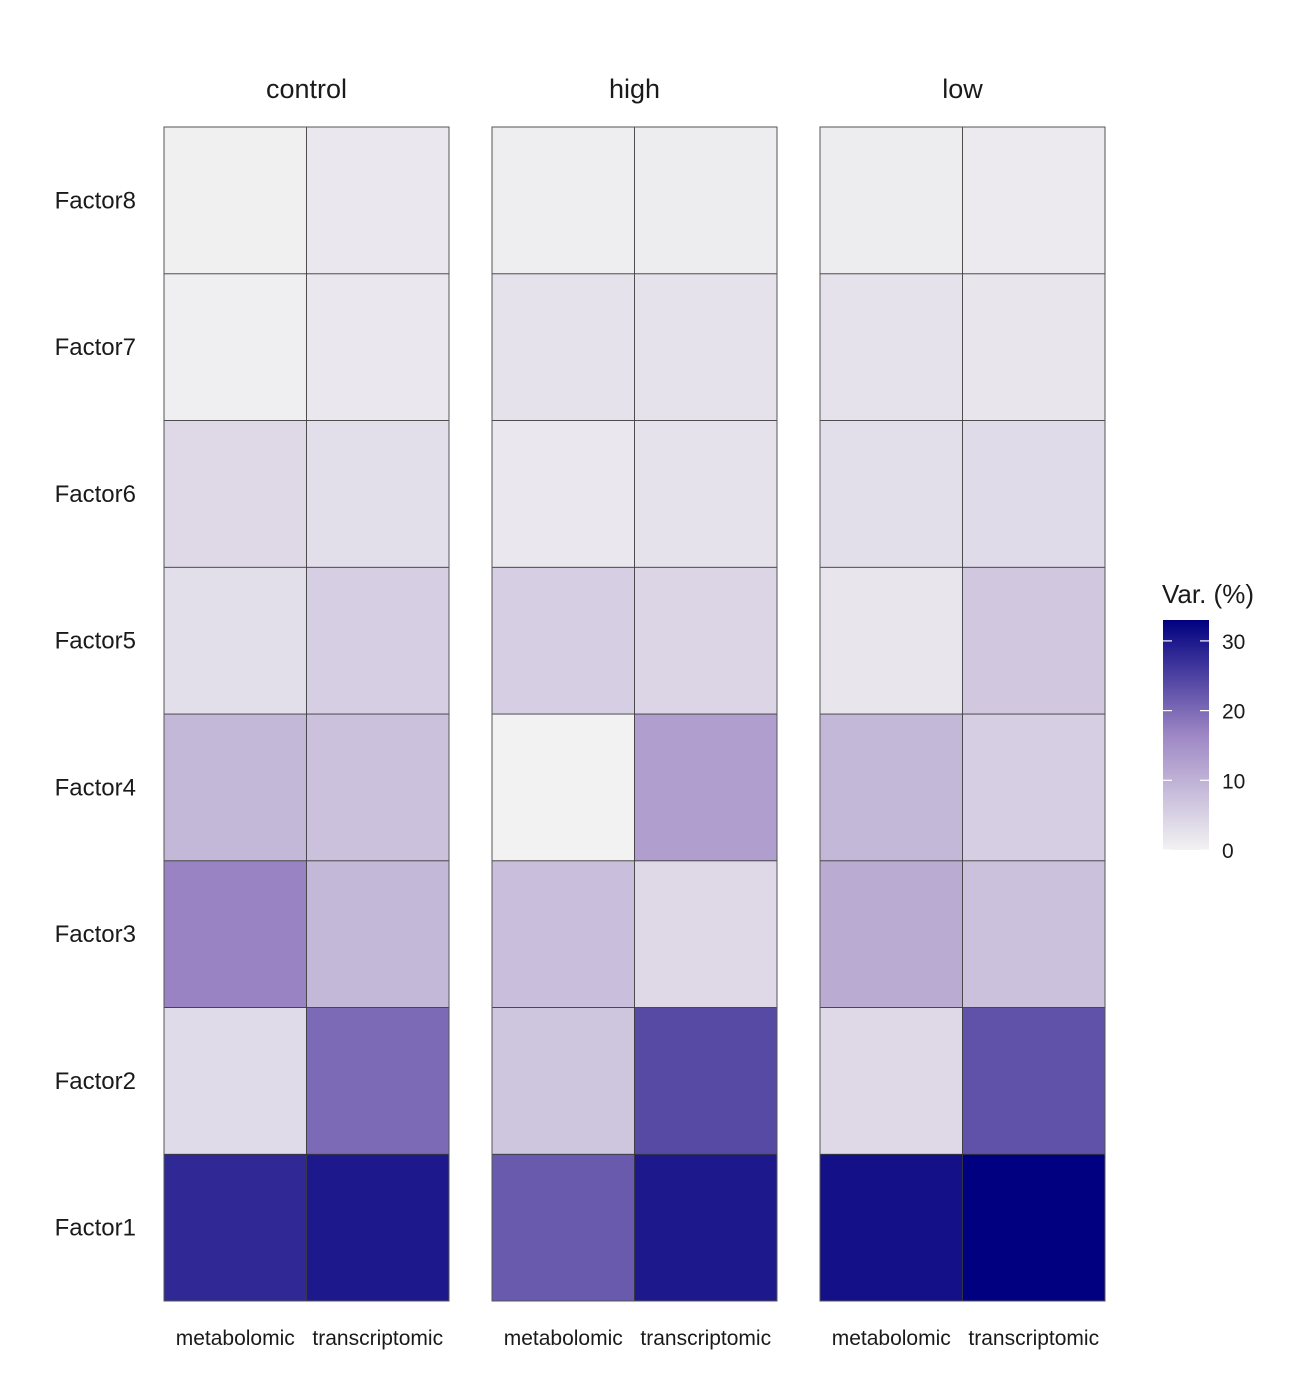 The image size is (1300, 1400). What do you see at coordinates (377, 1338) in the screenshot?
I see `x-label-control-transcriptomic: transcriptomic` at bounding box center [377, 1338].